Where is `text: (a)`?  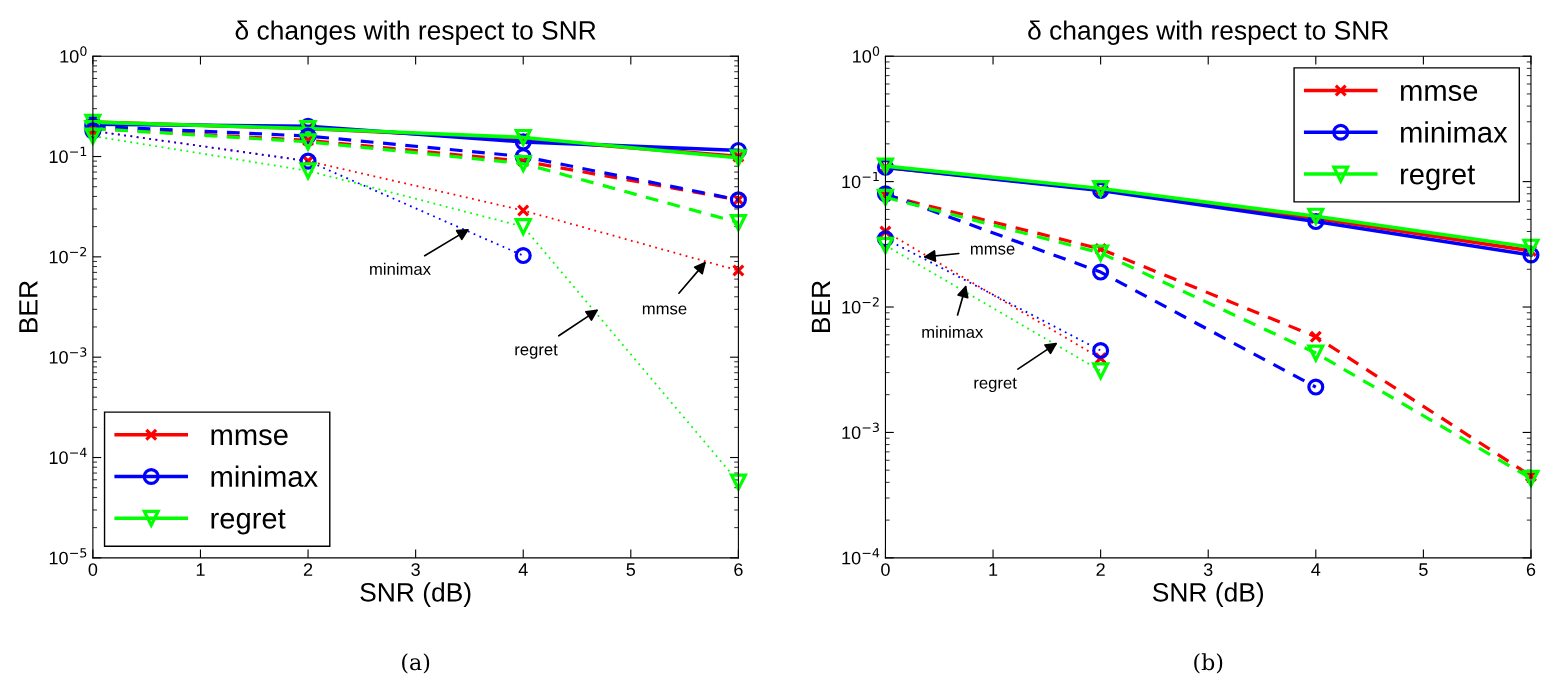 text: (a) is located at coordinates (416, 663).